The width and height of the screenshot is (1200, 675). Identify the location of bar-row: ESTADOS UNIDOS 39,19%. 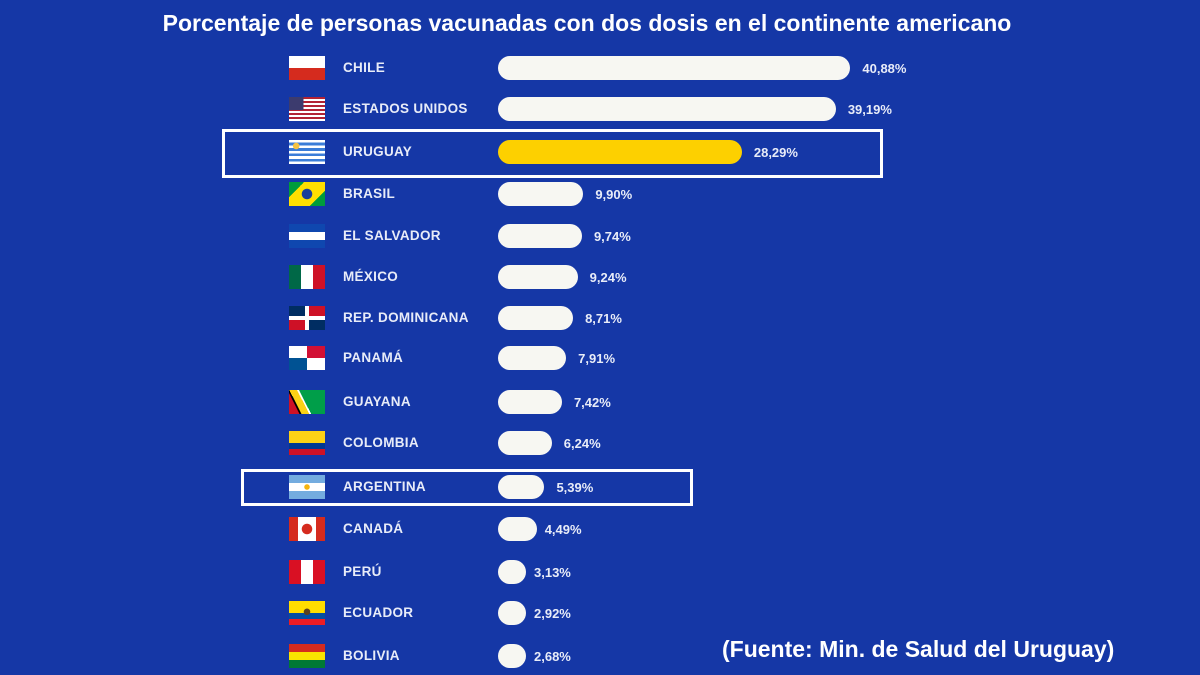
(600, 109).